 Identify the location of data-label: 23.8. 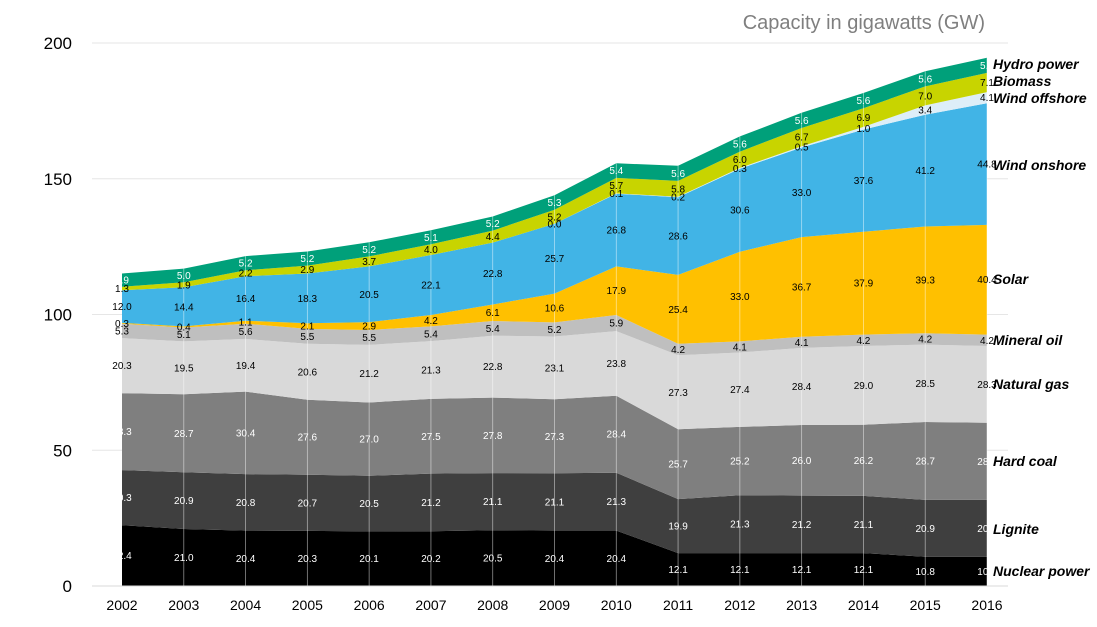
(617, 364).